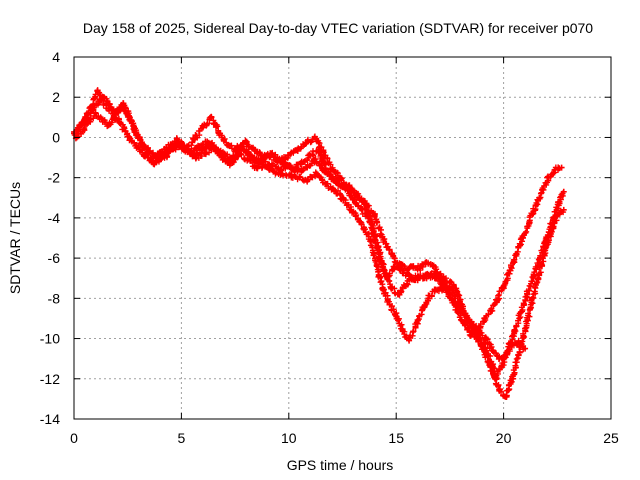 The height and width of the screenshot is (480, 640). Describe the element at coordinates (54, 298) in the screenshot. I see `y-tick-label: -8` at that location.